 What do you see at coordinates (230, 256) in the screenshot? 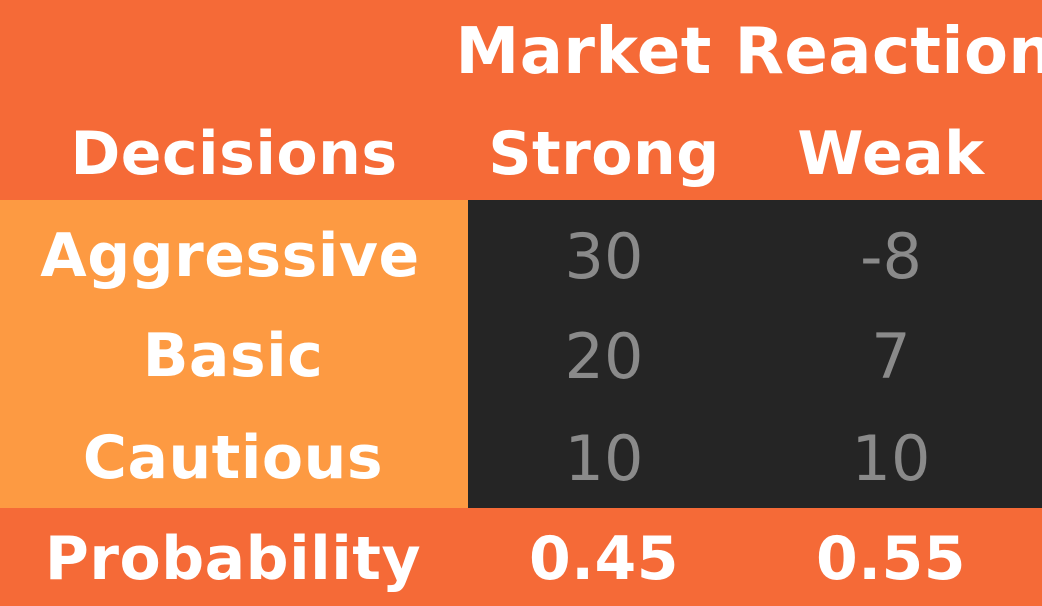
I see `row-label-aggressive: Aggressive` at bounding box center [230, 256].